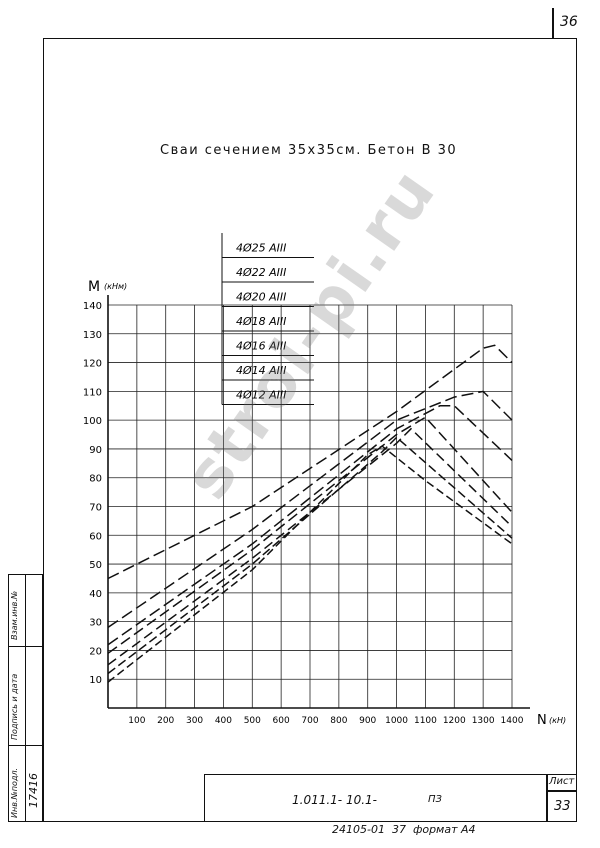 The image size is (600, 848). I want to click on x-tick-label-11: 1200, so click(454, 721).